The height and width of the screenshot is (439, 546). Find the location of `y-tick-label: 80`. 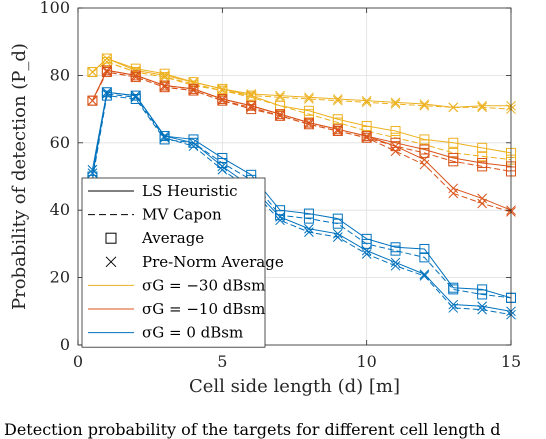

y-tick-label: 80 is located at coordinates (60, 74).